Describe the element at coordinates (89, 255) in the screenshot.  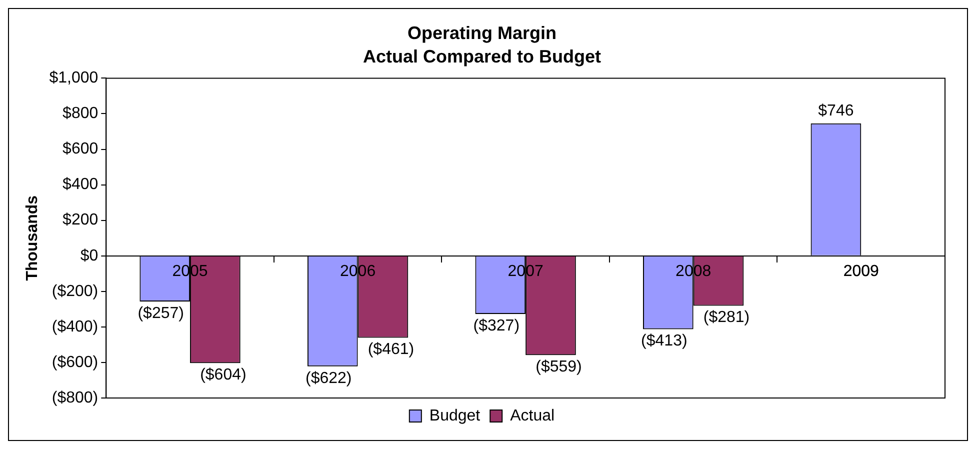
I see `y-tick-label: $0` at that location.